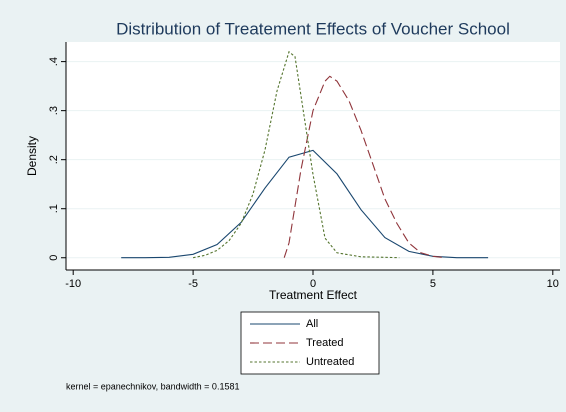  I want to click on y-tick-label: 0, so click(54, 258).